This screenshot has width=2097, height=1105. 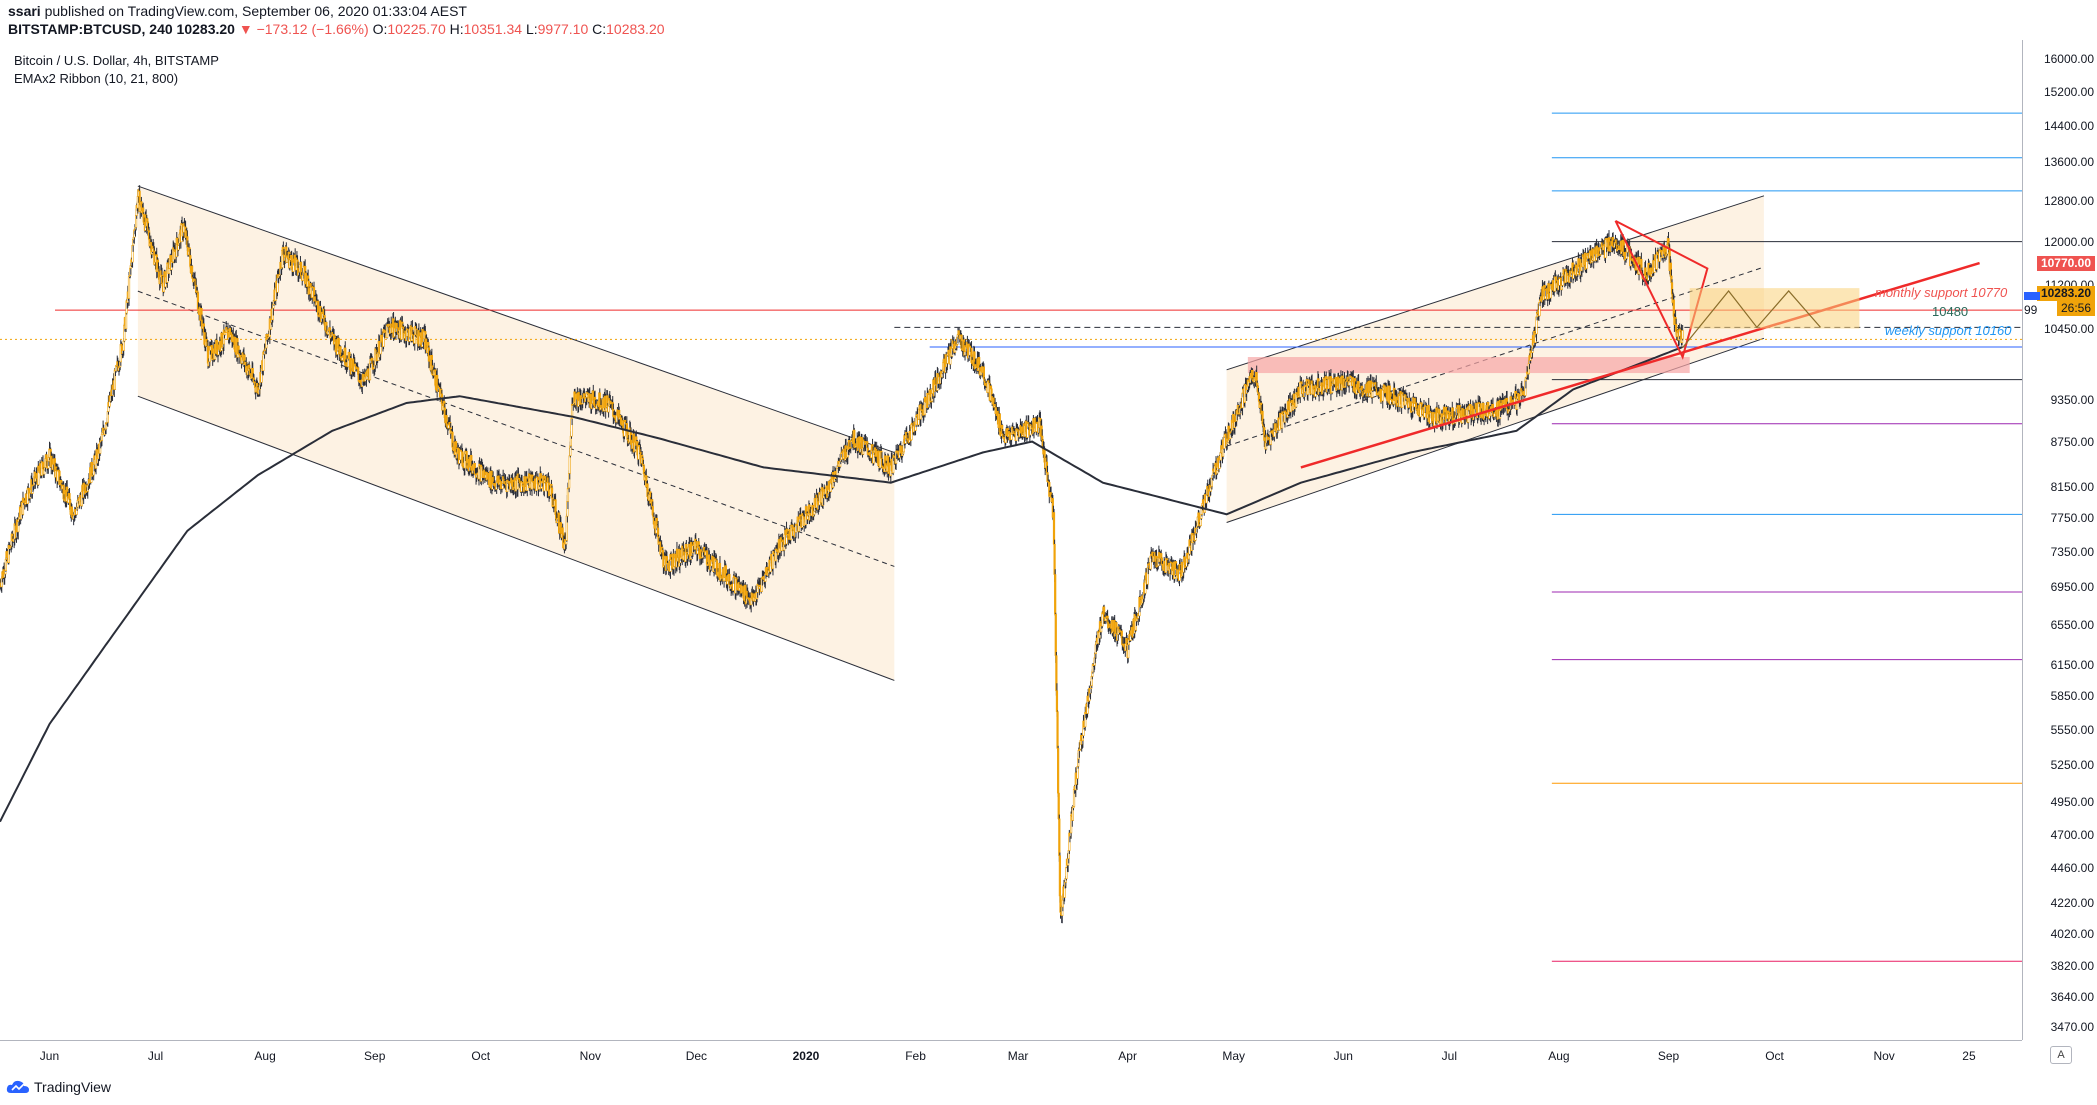 What do you see at coordinates (90, 29) in the screenshot?
I see `symbol-label: BITSTAMP:BTCUSD, 240` at bounding box center [90, 29].